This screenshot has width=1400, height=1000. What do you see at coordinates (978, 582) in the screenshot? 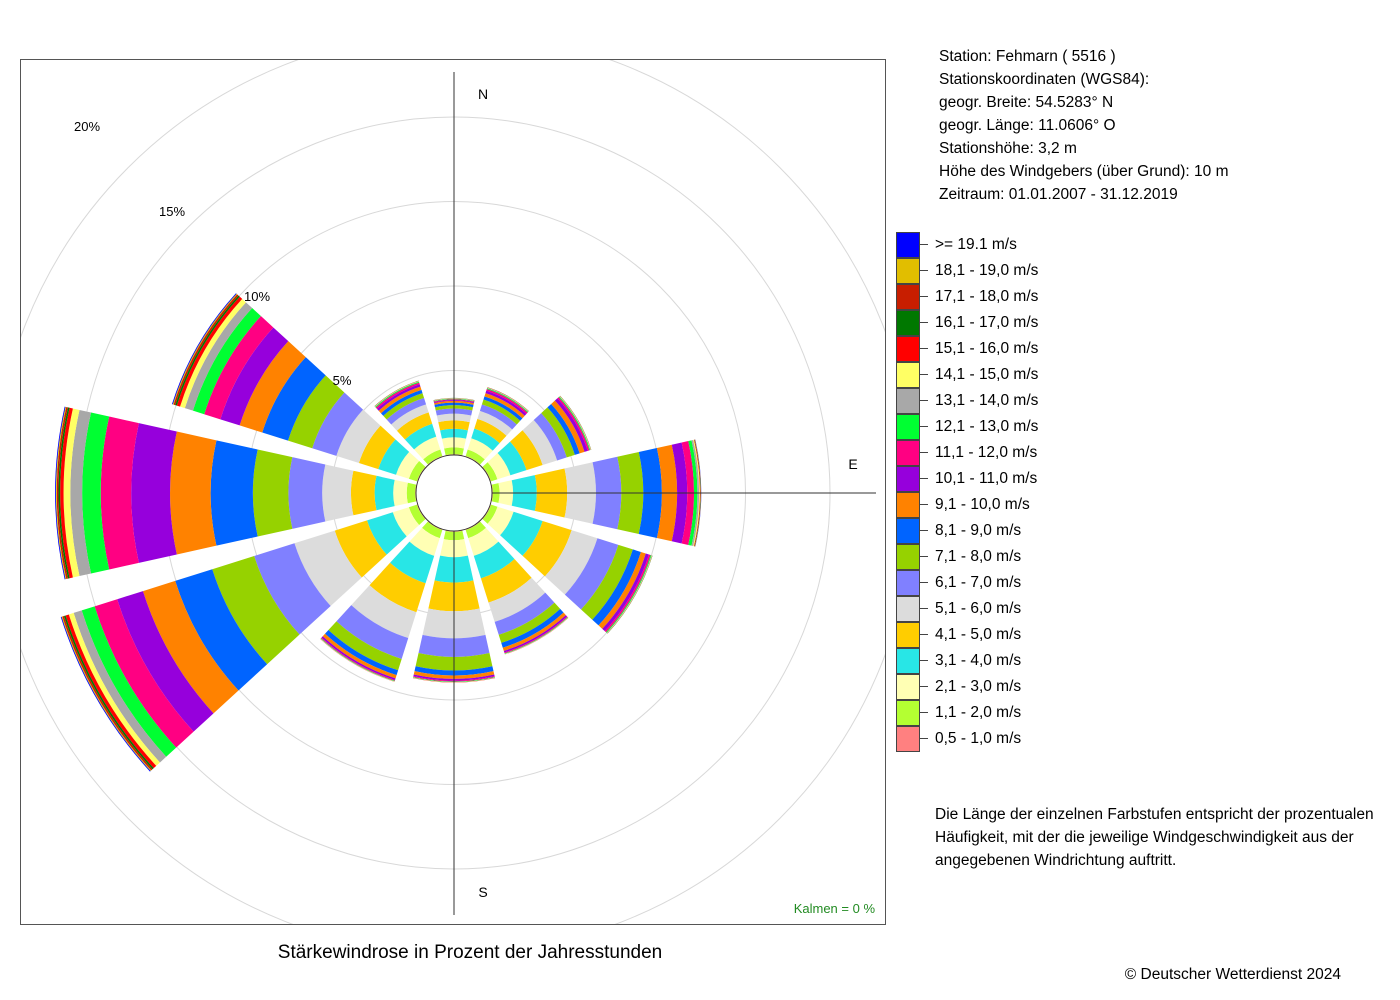
I see `legend-label: 6,1 - 7,0 m/s` at bounding box center [978, 582].